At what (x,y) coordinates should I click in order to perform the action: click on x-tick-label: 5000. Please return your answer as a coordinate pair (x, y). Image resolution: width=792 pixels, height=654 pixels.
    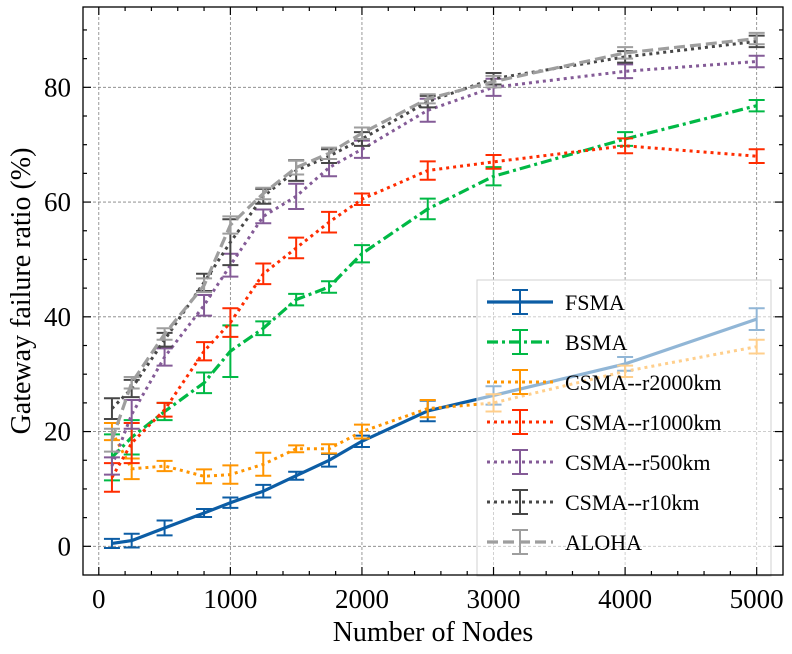
    Looking at the image, I should click on (757, 599).